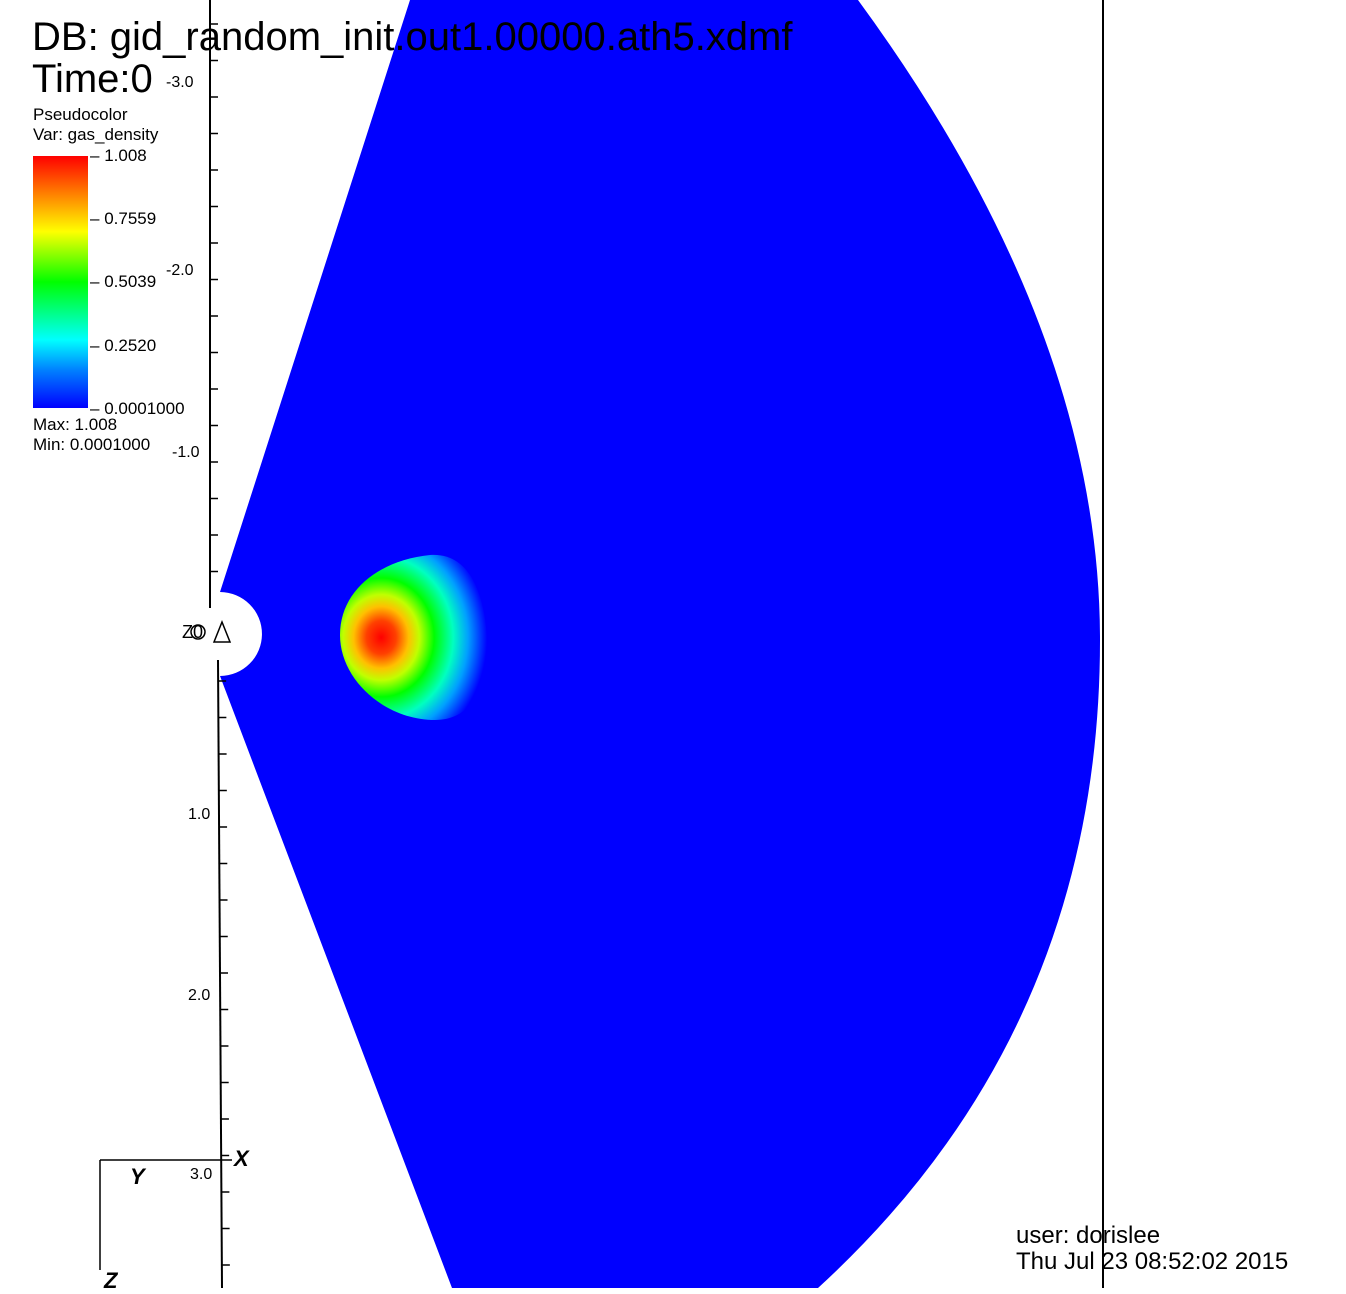  I want to click on triad-z-label: Z, so click(111, 1280).